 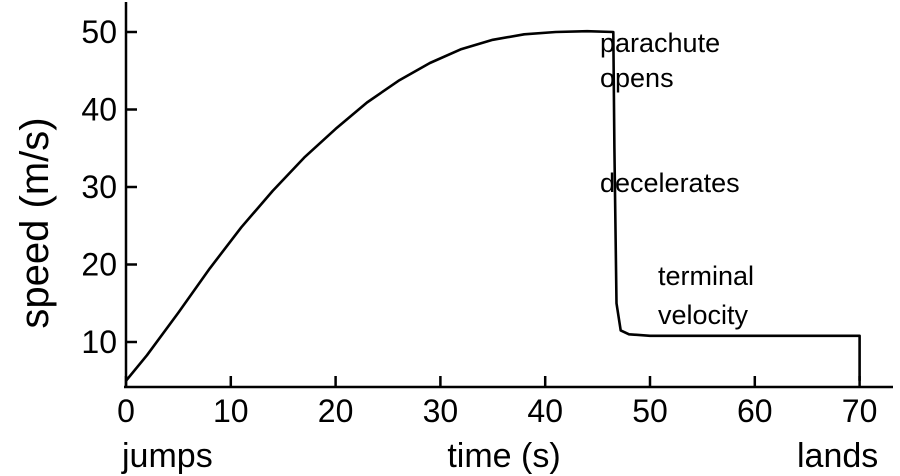 What do you see at coordinates (336, 411) in the screenshot?
I see `x-tick-label-20: 20` at bounding box center [336, 411].